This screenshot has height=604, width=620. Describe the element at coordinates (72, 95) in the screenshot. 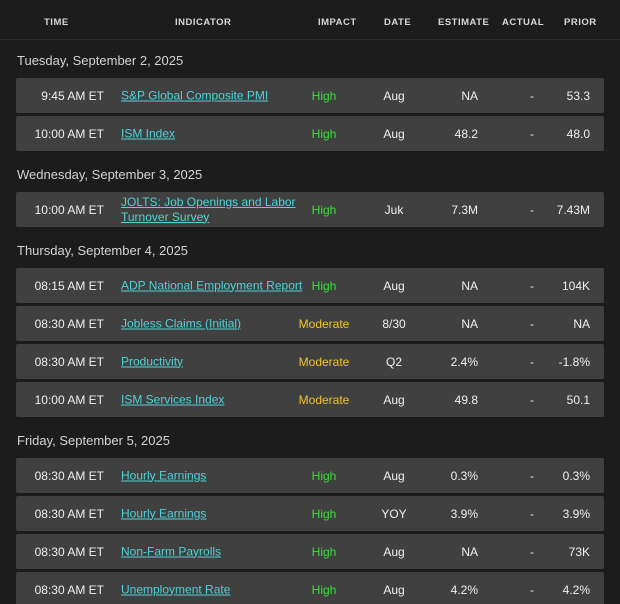

I see `row-time: 9:45 AM ET` at that location.